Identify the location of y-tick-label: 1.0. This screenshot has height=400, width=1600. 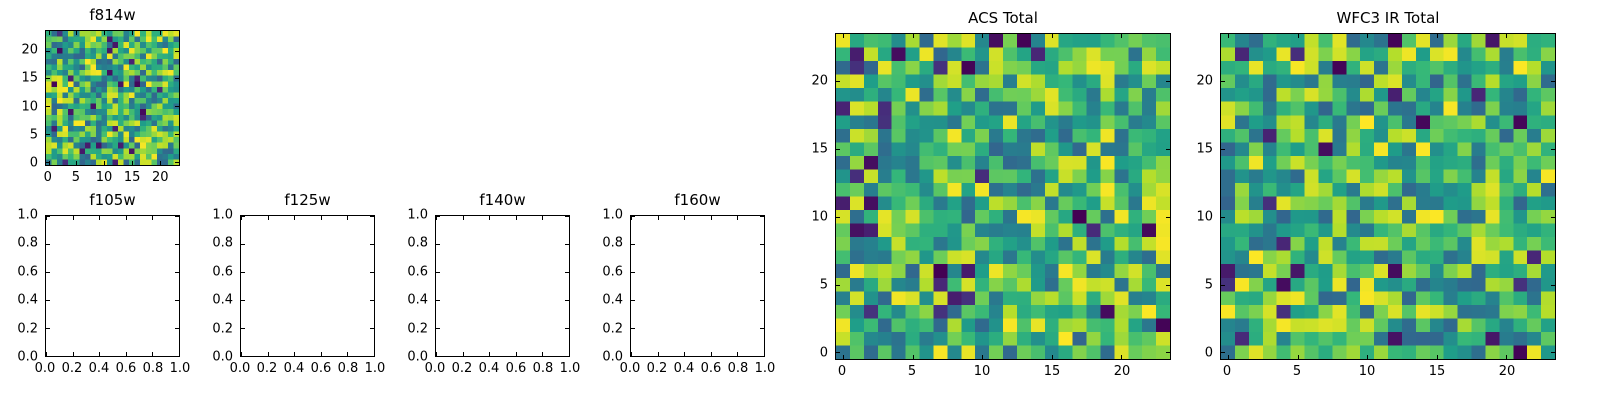
(27, 215).